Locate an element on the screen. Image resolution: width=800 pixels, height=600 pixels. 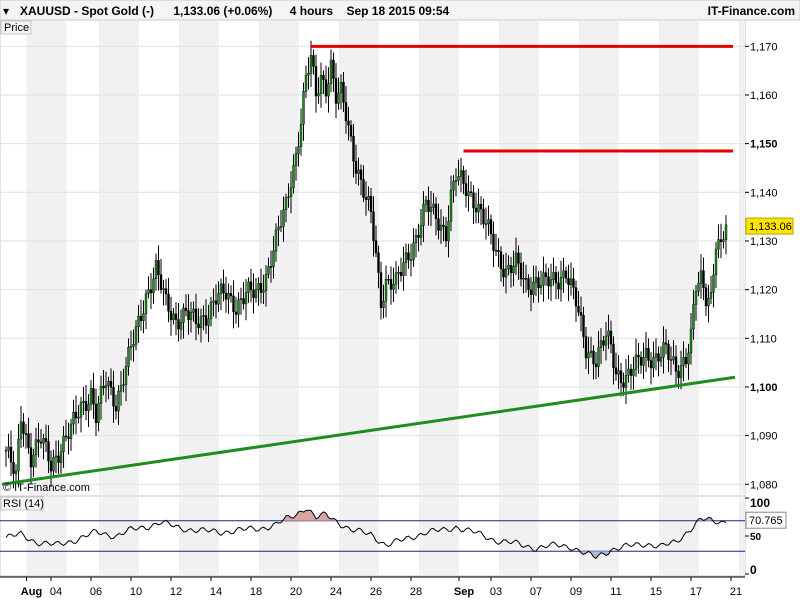
price-axis-label: 1,160 is located at coordinates (764, 96).